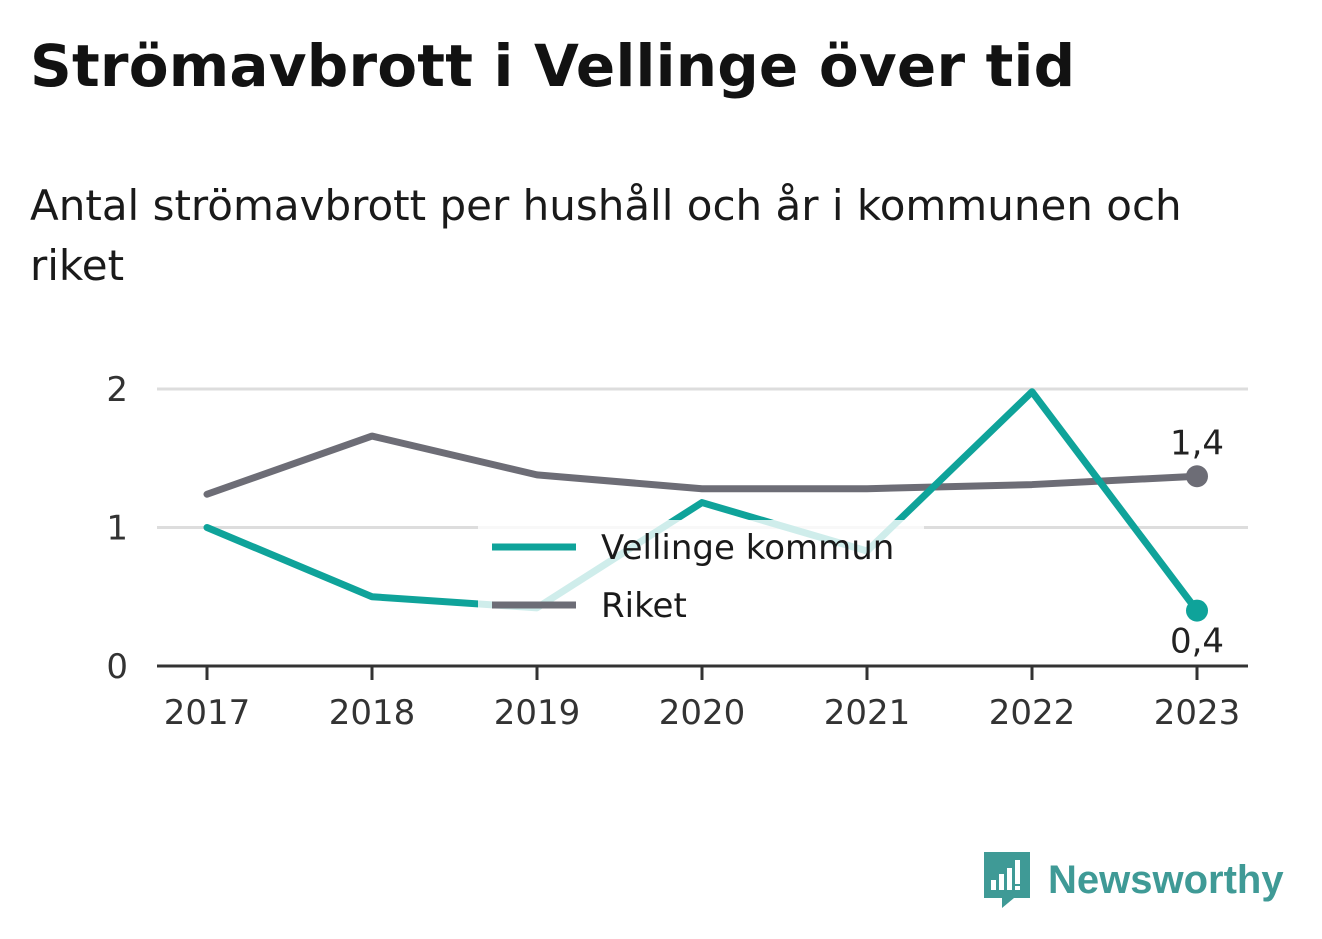 This screenshot has height=939, width=1322. Describe the element at coordinates (1197, 476) in the screenshot. I see `end-point-riket` at that location.